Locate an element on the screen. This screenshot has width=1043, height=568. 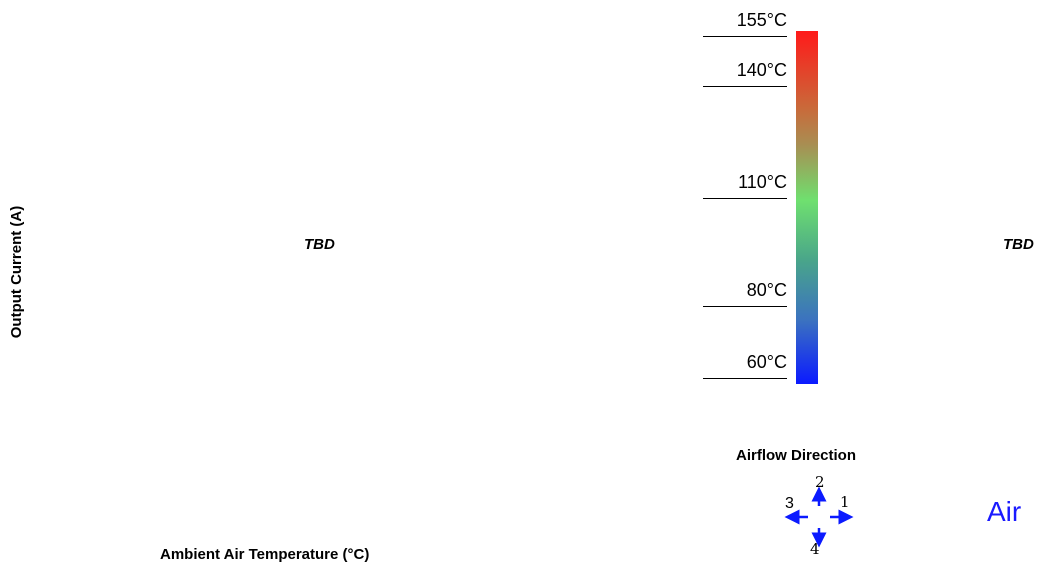
chart-placeholder-right: TBD is located at coordinates (1018, 244).